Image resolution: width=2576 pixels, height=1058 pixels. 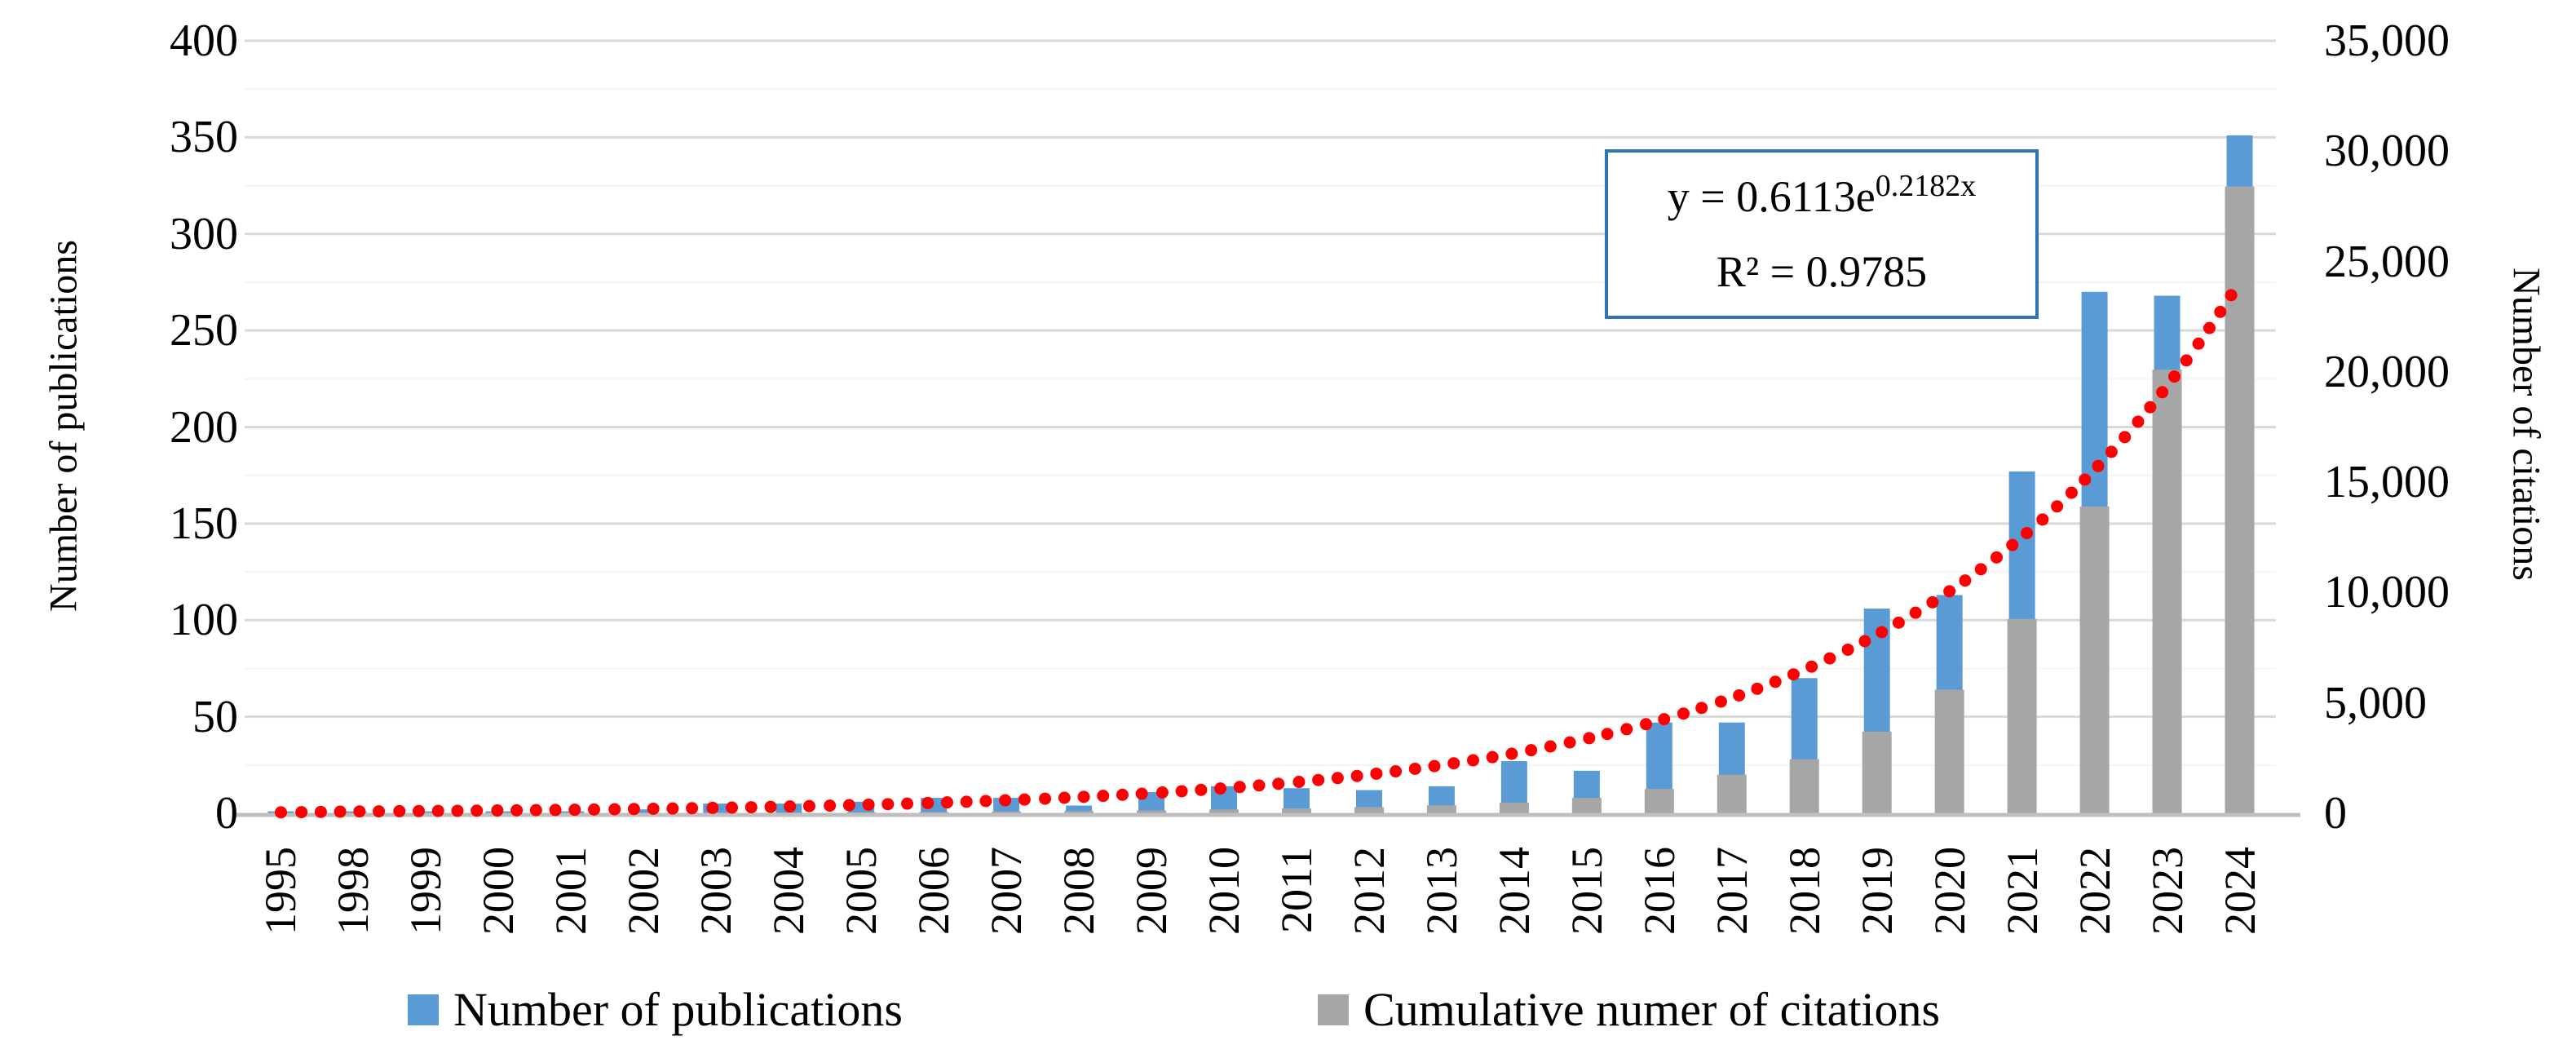 I want to click on y-axis-tick-right: 35,000, so click(x=2387, y=40).